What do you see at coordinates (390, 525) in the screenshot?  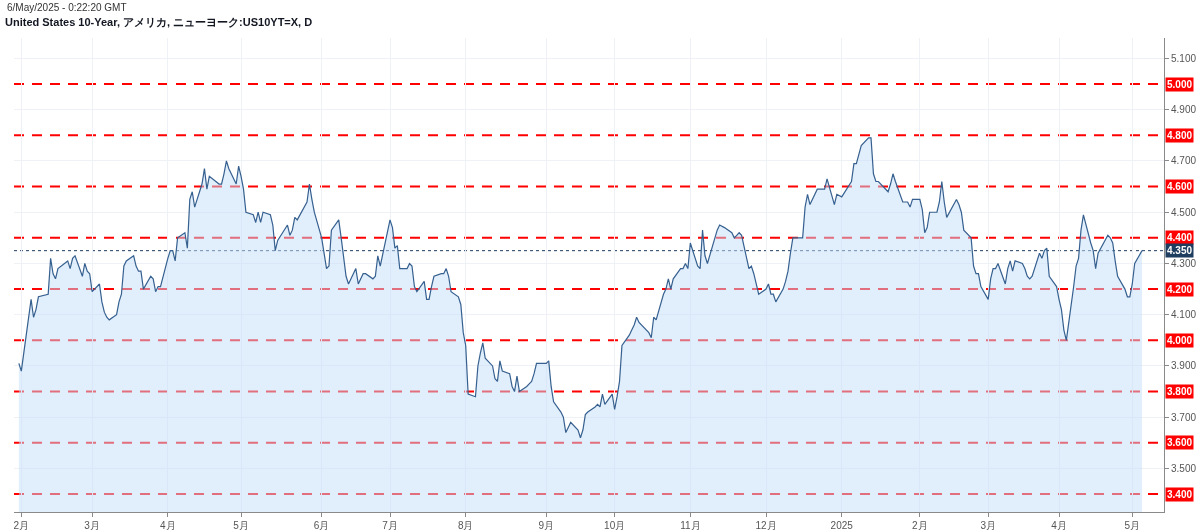 I see `x-tick-label: 7月` at bounding box center [390, 525].